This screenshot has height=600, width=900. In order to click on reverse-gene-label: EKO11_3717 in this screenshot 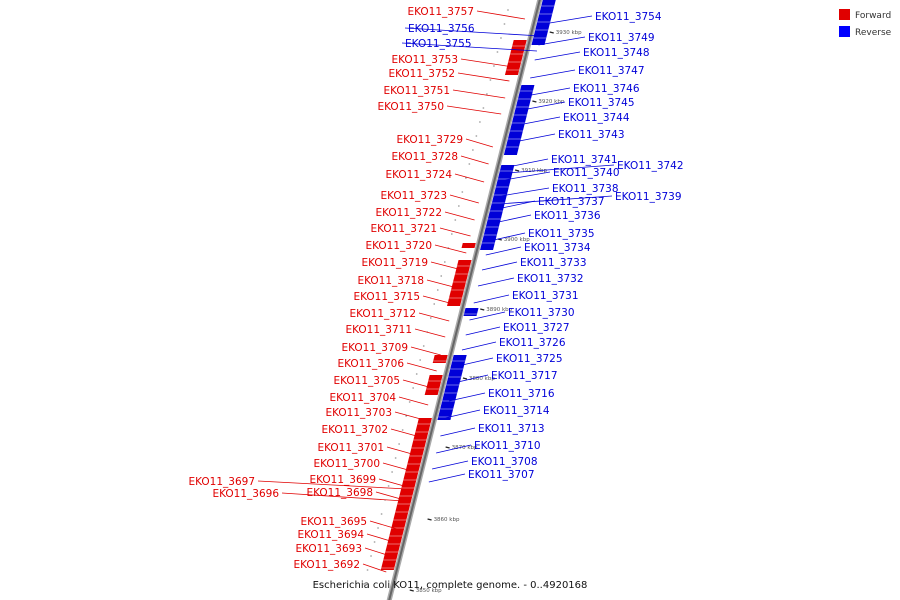, I will do `click(524, 376)`.